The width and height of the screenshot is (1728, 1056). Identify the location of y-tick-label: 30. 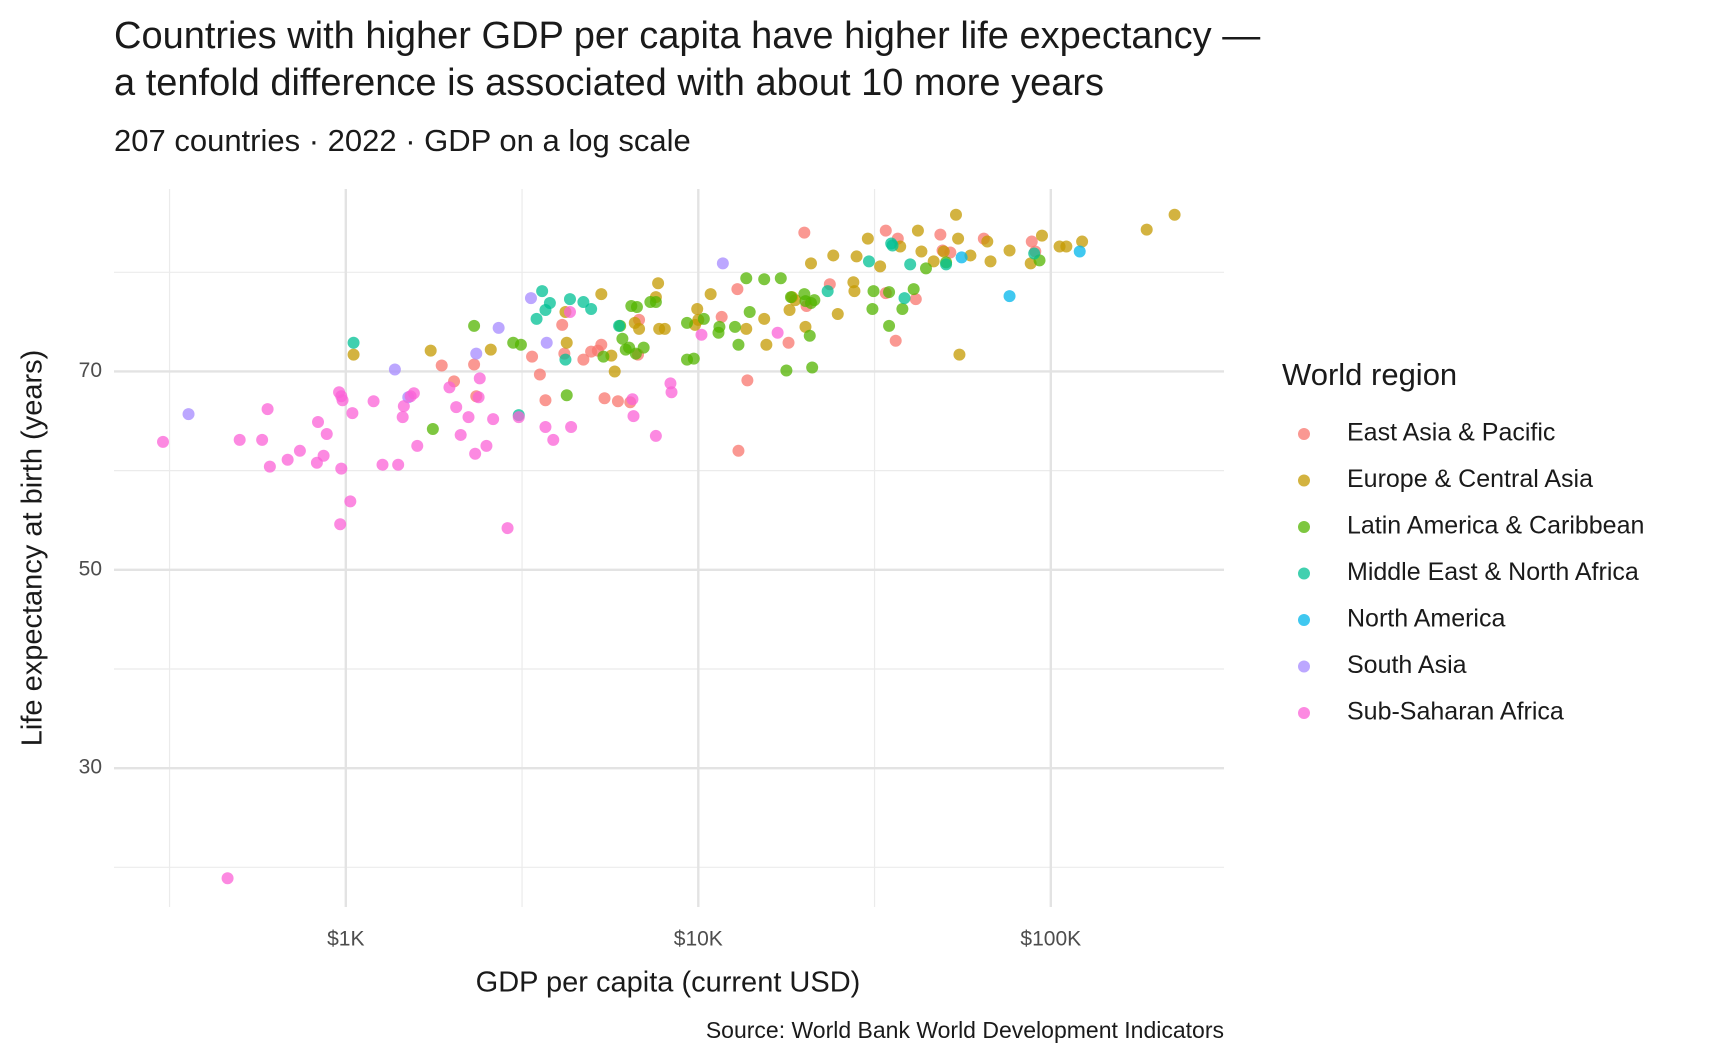
(90, 767).